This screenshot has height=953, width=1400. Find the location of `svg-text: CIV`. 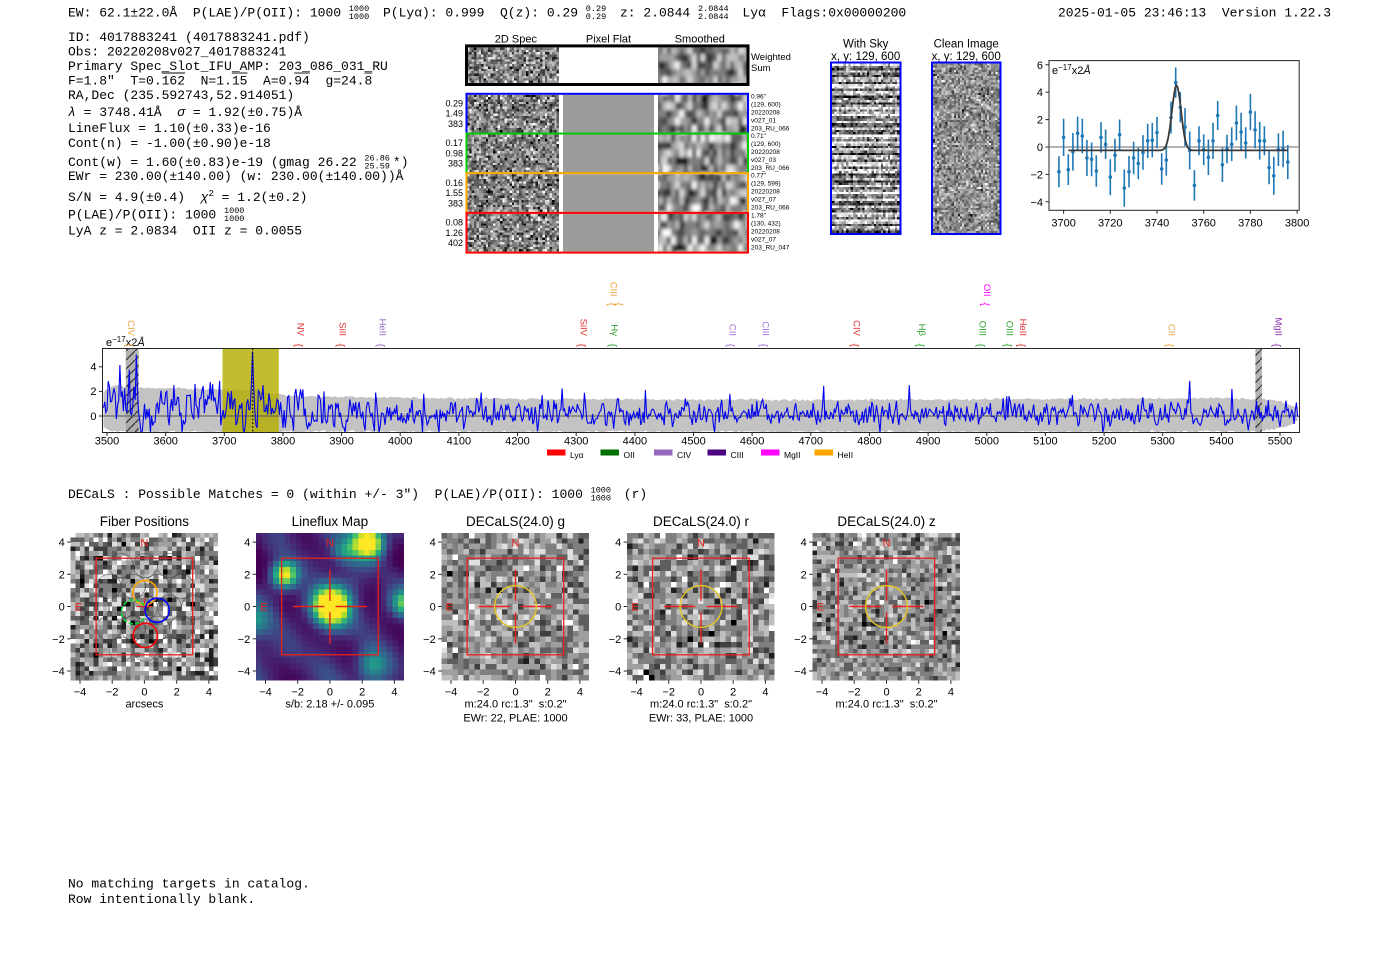

svg-text: CIV is located at coordinates (855, 328).